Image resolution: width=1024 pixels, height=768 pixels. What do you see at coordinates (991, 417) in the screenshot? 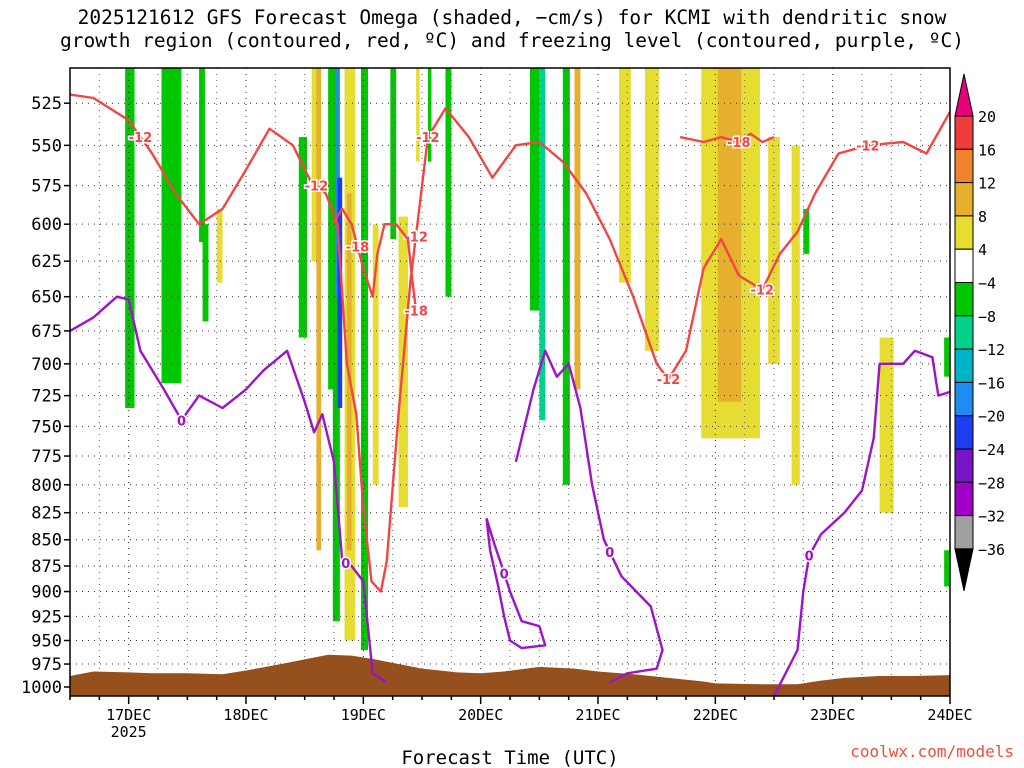
I see `colorbar-label: −20` at bounding box center [991, 417].